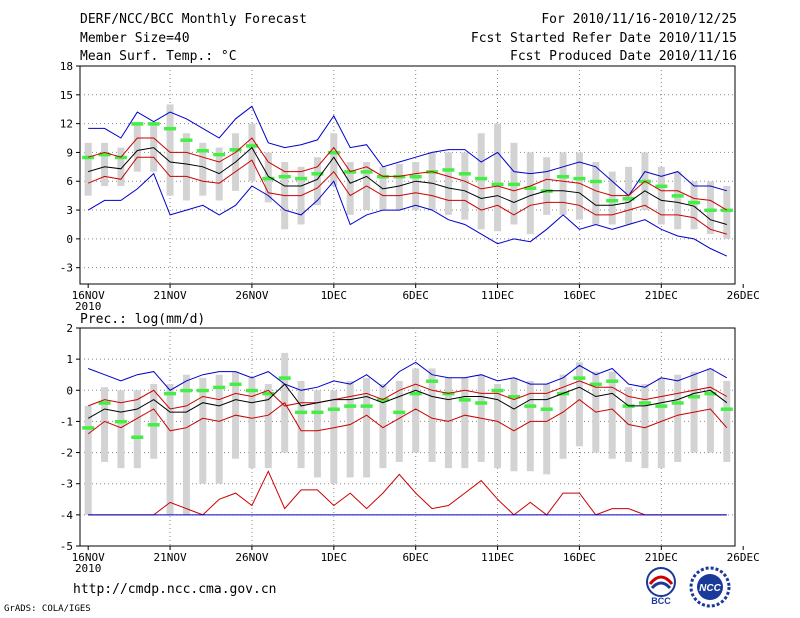  What do you see at coordinates (661, 601) in the screenshot?
I see `bcc-logo-text: BCC` at bounding box center [661, 601].